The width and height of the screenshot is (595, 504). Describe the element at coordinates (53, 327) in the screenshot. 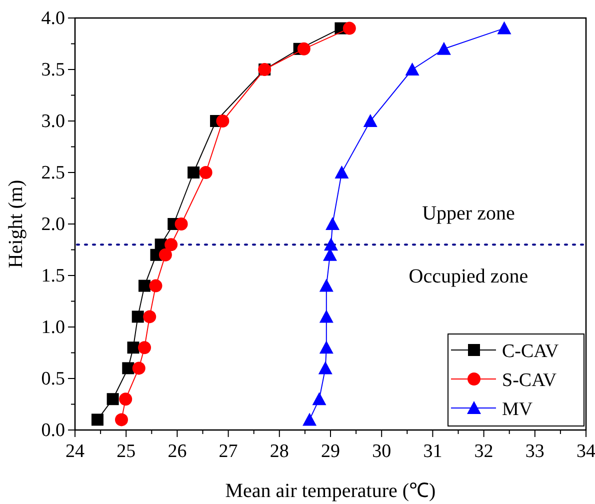

I see `y-tick-label: 1.0` at that location.